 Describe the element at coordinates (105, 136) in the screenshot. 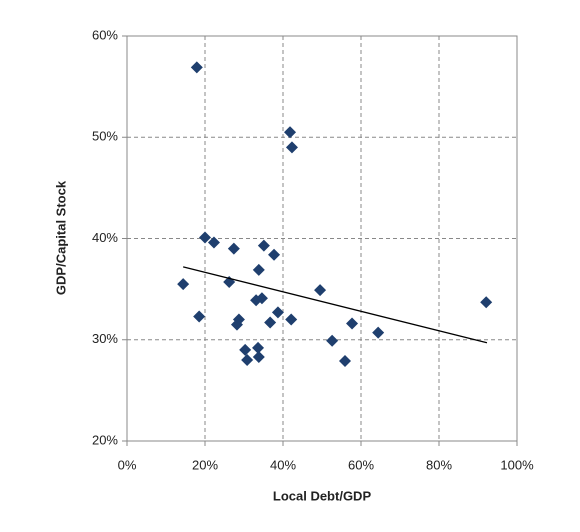

I see `y-tick-label: 50%` at that location.